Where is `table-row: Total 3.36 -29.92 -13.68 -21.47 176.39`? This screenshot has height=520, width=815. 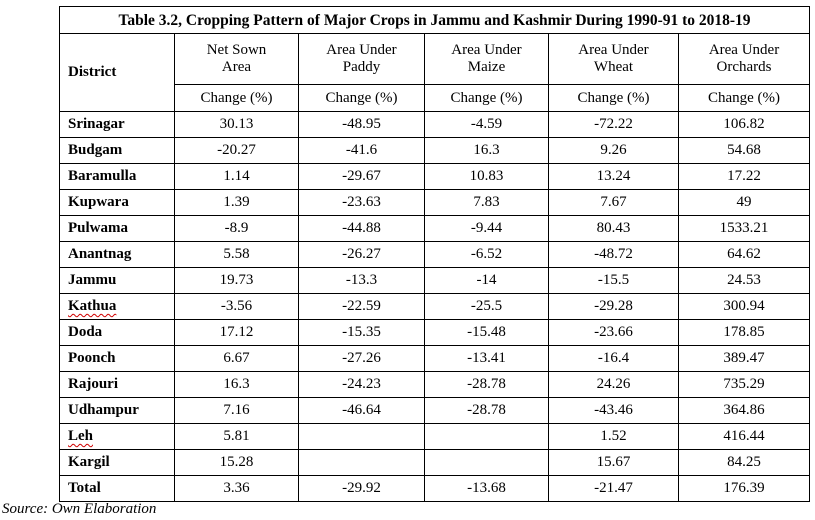 table-row: Total 3.36 -29.92 -13.68 -21.47 176.39 is located at coordinates (435, 488).